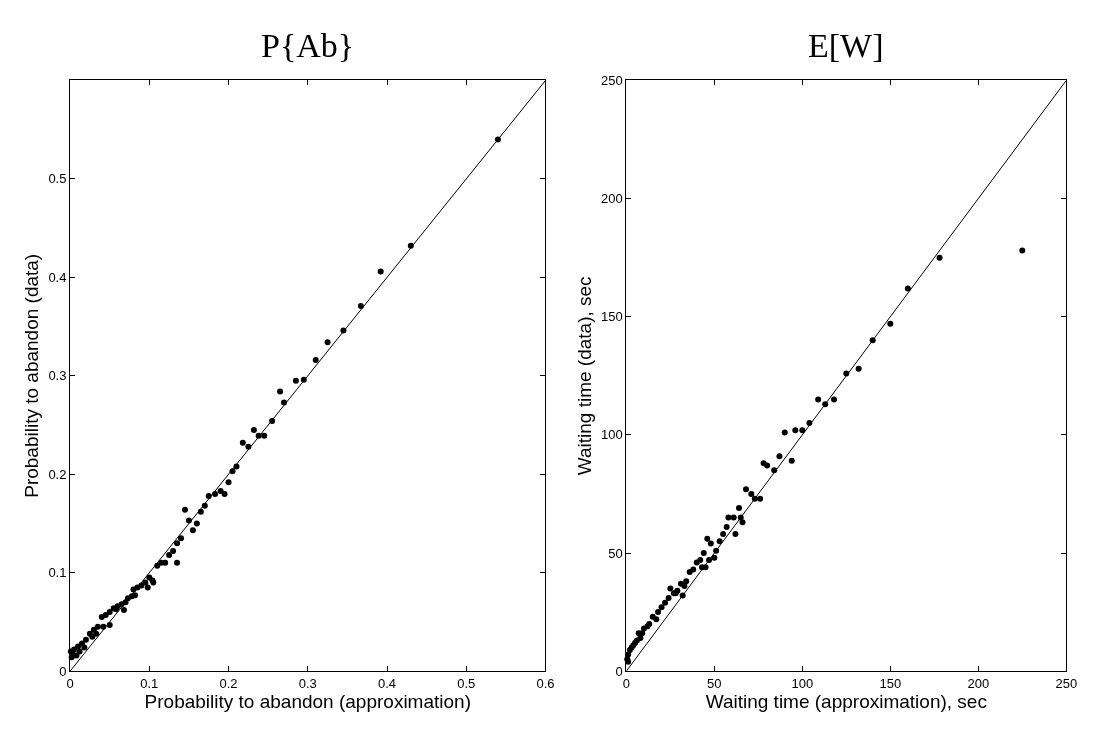  I want to click on y-tick-label: 250, so click(612, 81).